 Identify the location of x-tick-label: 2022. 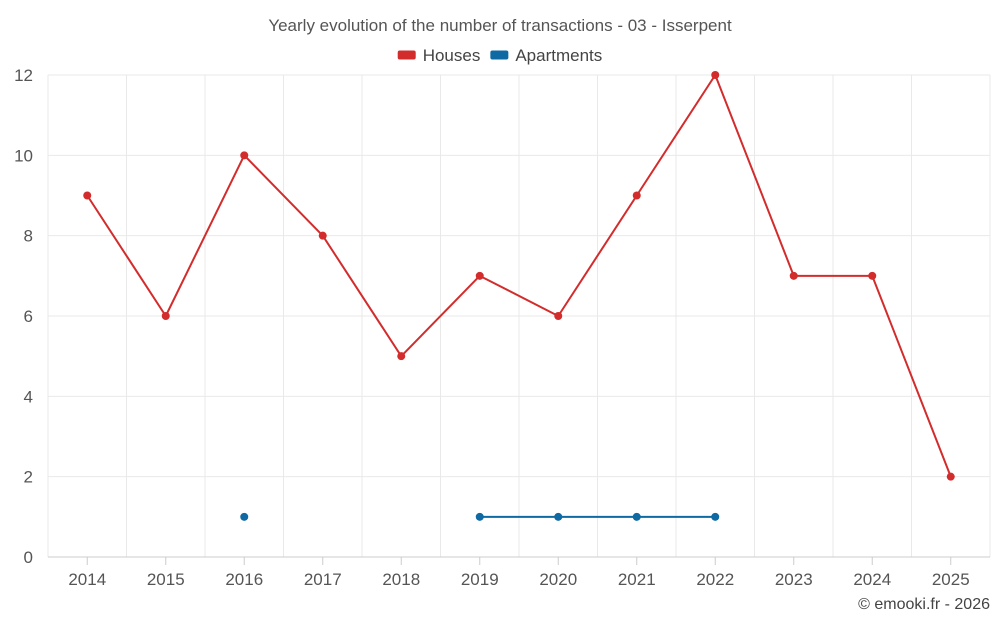
(715, 579).